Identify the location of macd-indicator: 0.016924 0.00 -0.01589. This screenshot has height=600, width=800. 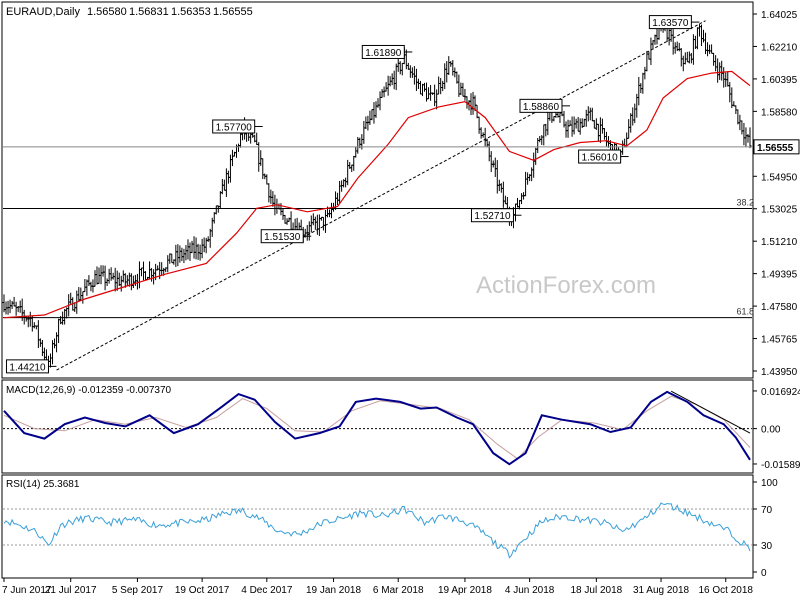
(401, 429).